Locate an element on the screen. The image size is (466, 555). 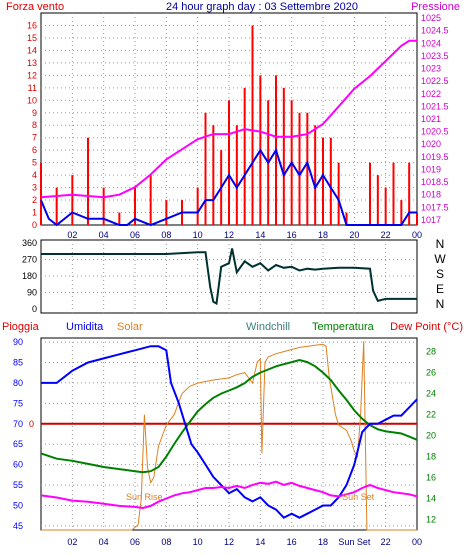
wind-tick-label: 3 is located at coordinates (34, 188).